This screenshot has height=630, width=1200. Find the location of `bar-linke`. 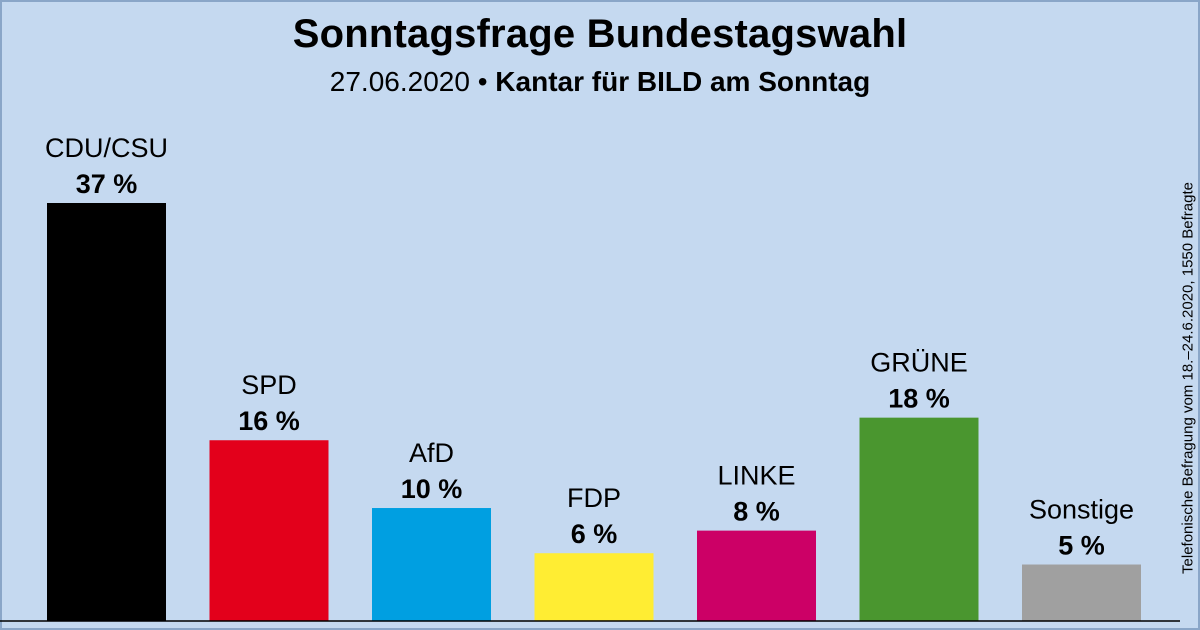

bar-linke is located at coordinates (756, 575).